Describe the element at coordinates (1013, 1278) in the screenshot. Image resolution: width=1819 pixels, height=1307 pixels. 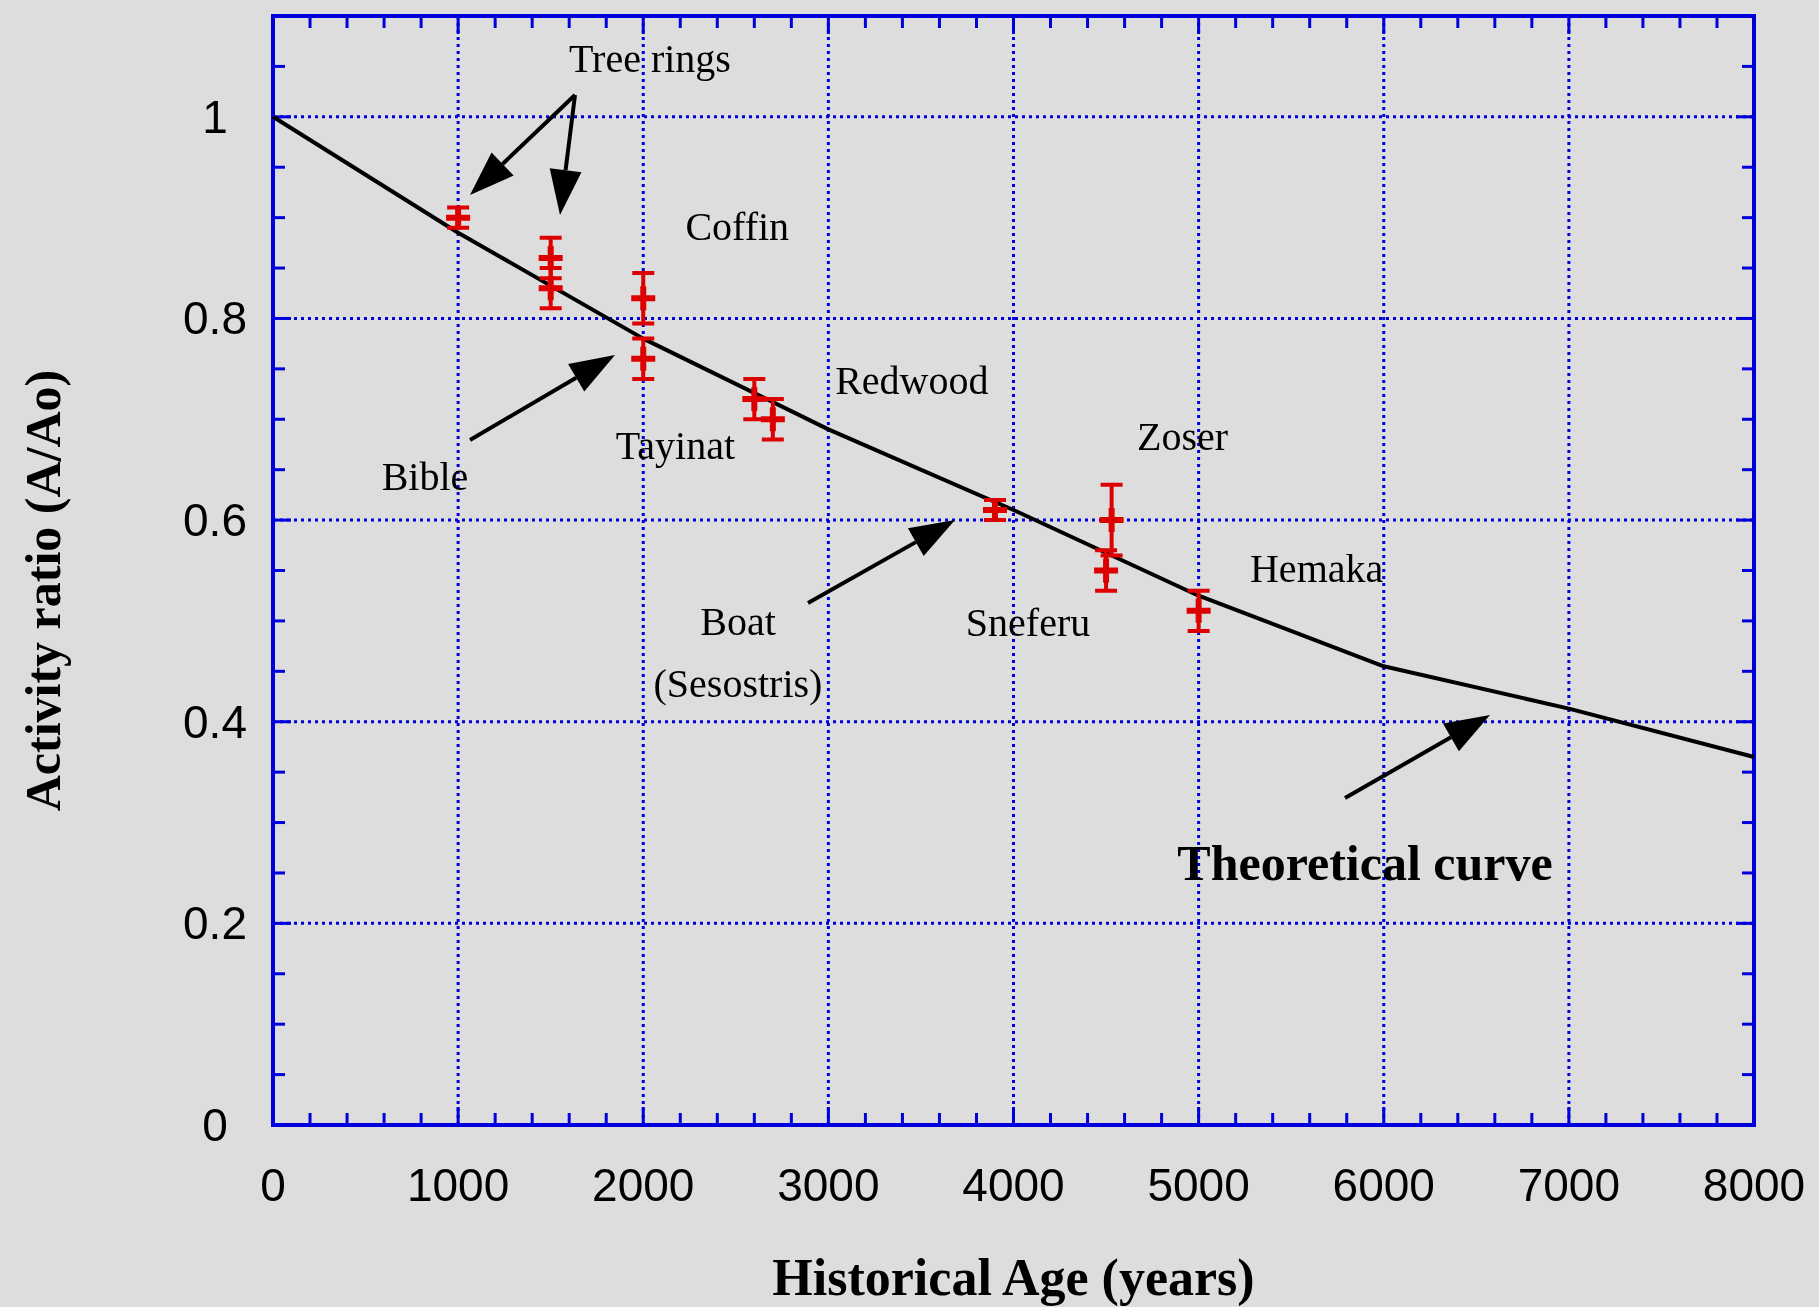
I see `x-axis-title: Historical Age (years)` at that location.